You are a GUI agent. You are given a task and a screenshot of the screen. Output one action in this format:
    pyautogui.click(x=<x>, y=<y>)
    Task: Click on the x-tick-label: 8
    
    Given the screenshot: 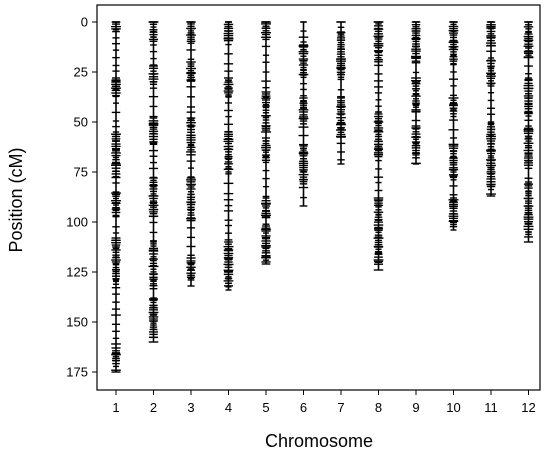 What is the action you would take?
    pyautogui.click(x=378, y=407)
    